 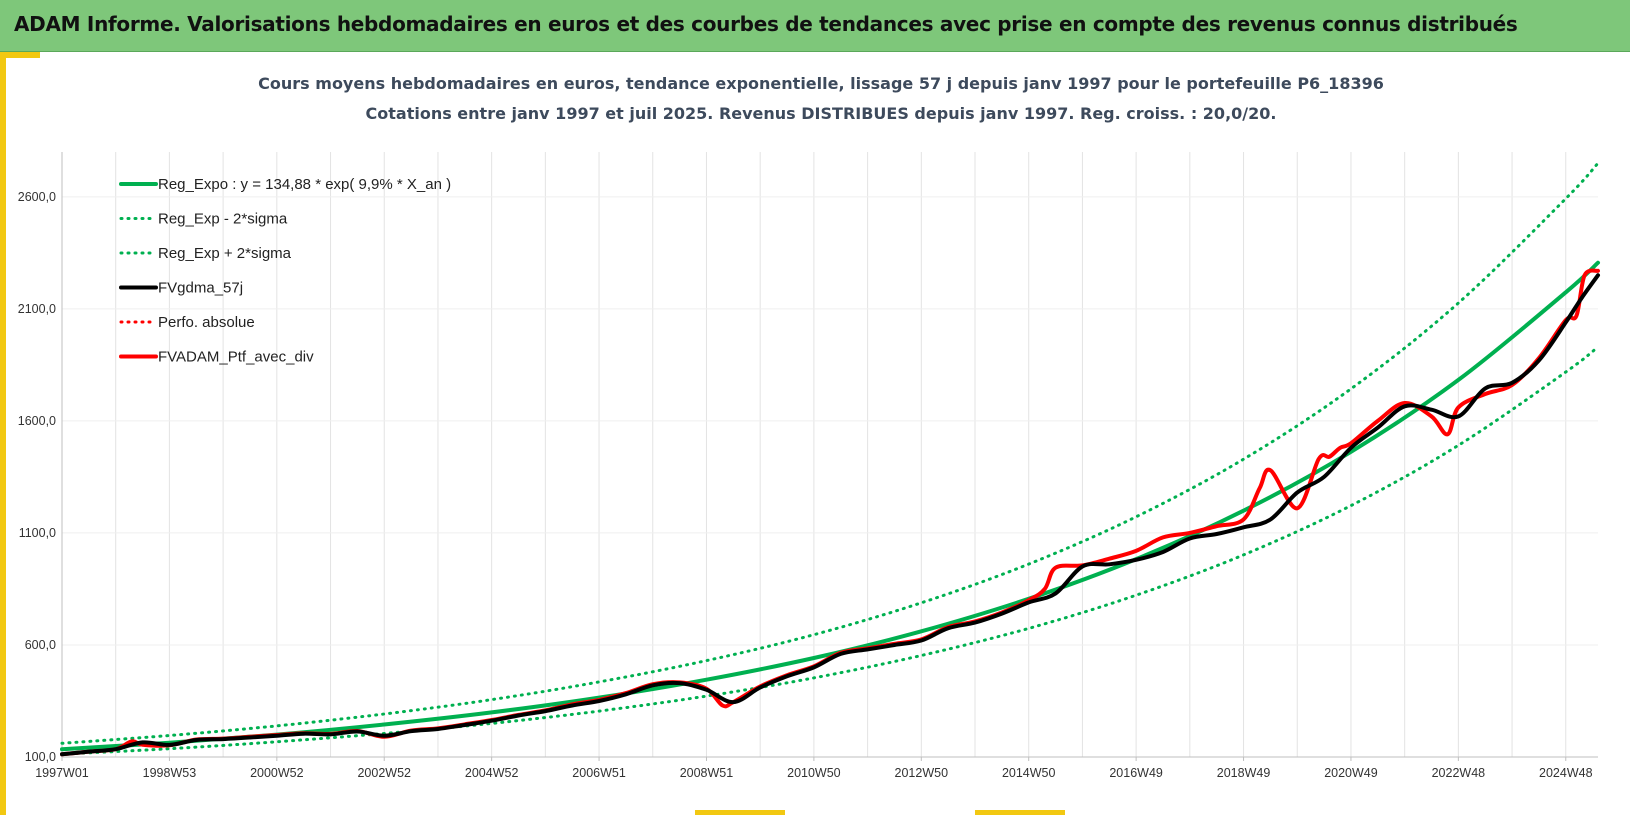 I want to click on x-tick-label: 2006W51, so click(x=599, y=773).